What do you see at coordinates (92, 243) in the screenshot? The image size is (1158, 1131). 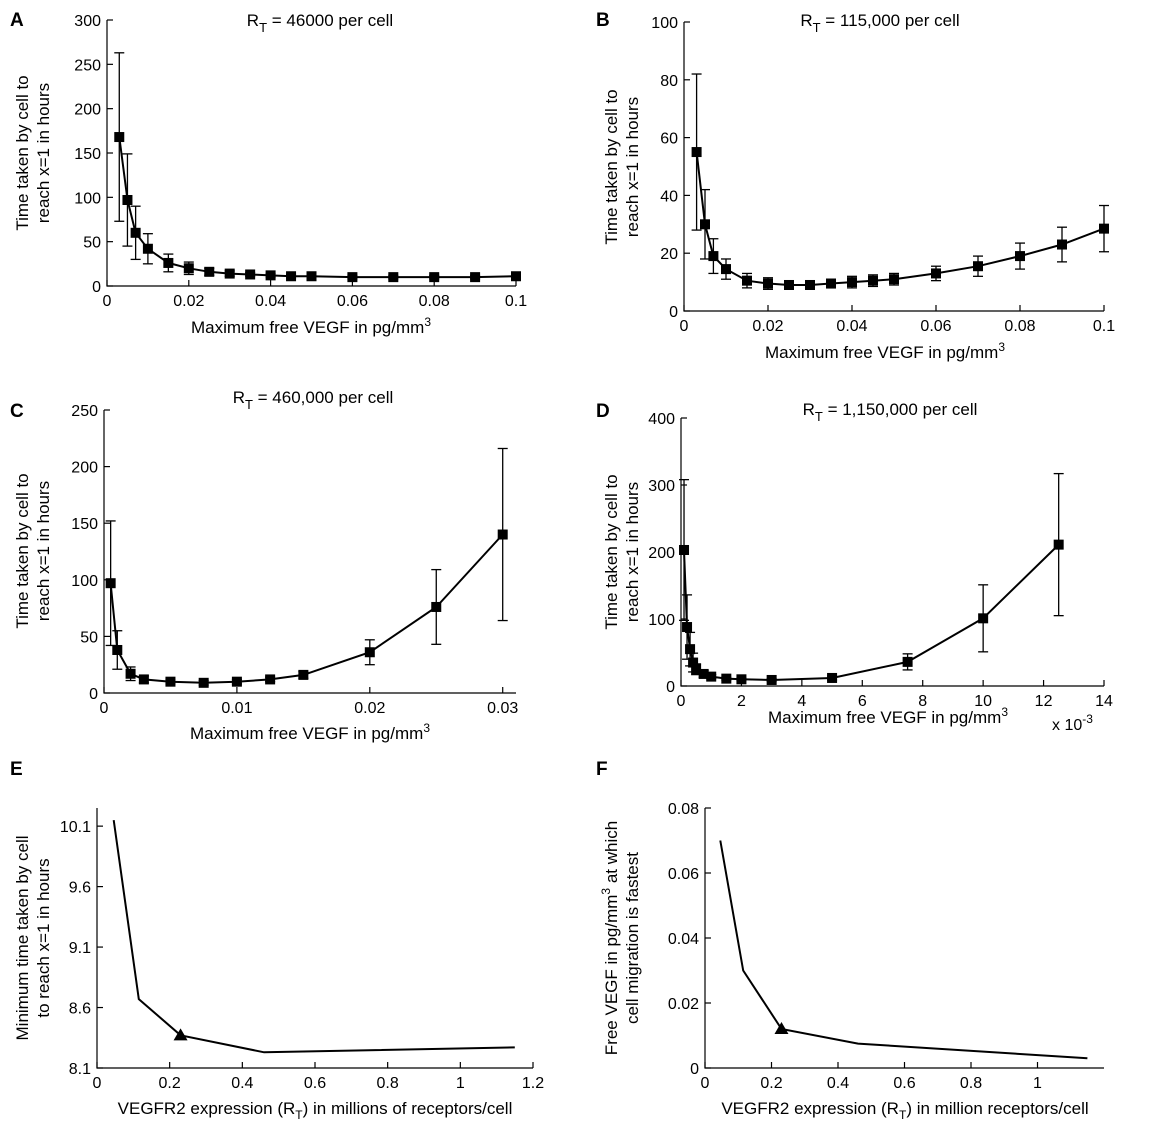 I see `y-tick-label-a: 50` at bounding box center [92, 243].